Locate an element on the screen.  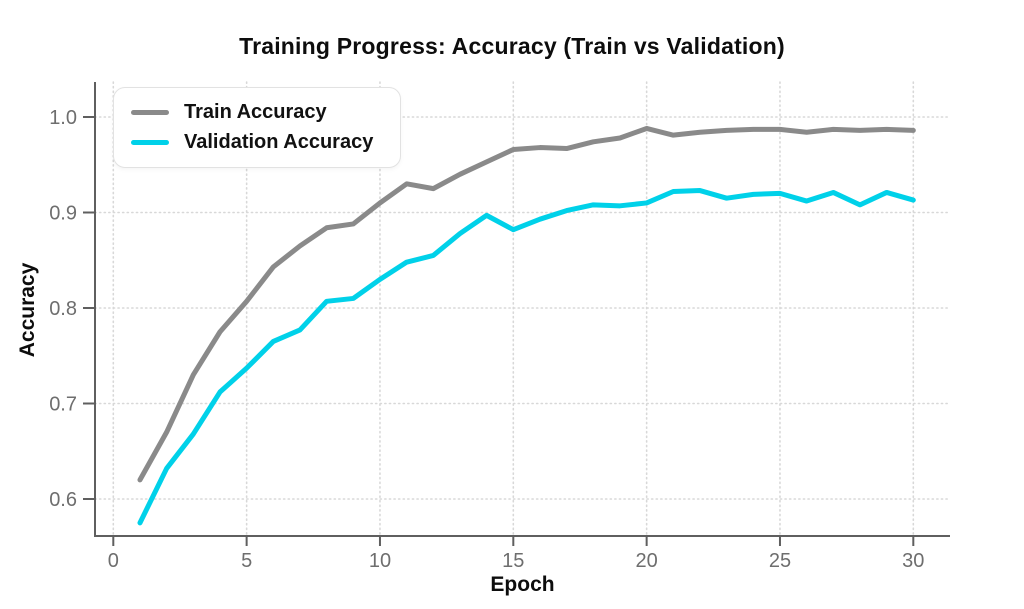
legend-label-validation: Validation Accuracy is located at coordinates (279, 142).